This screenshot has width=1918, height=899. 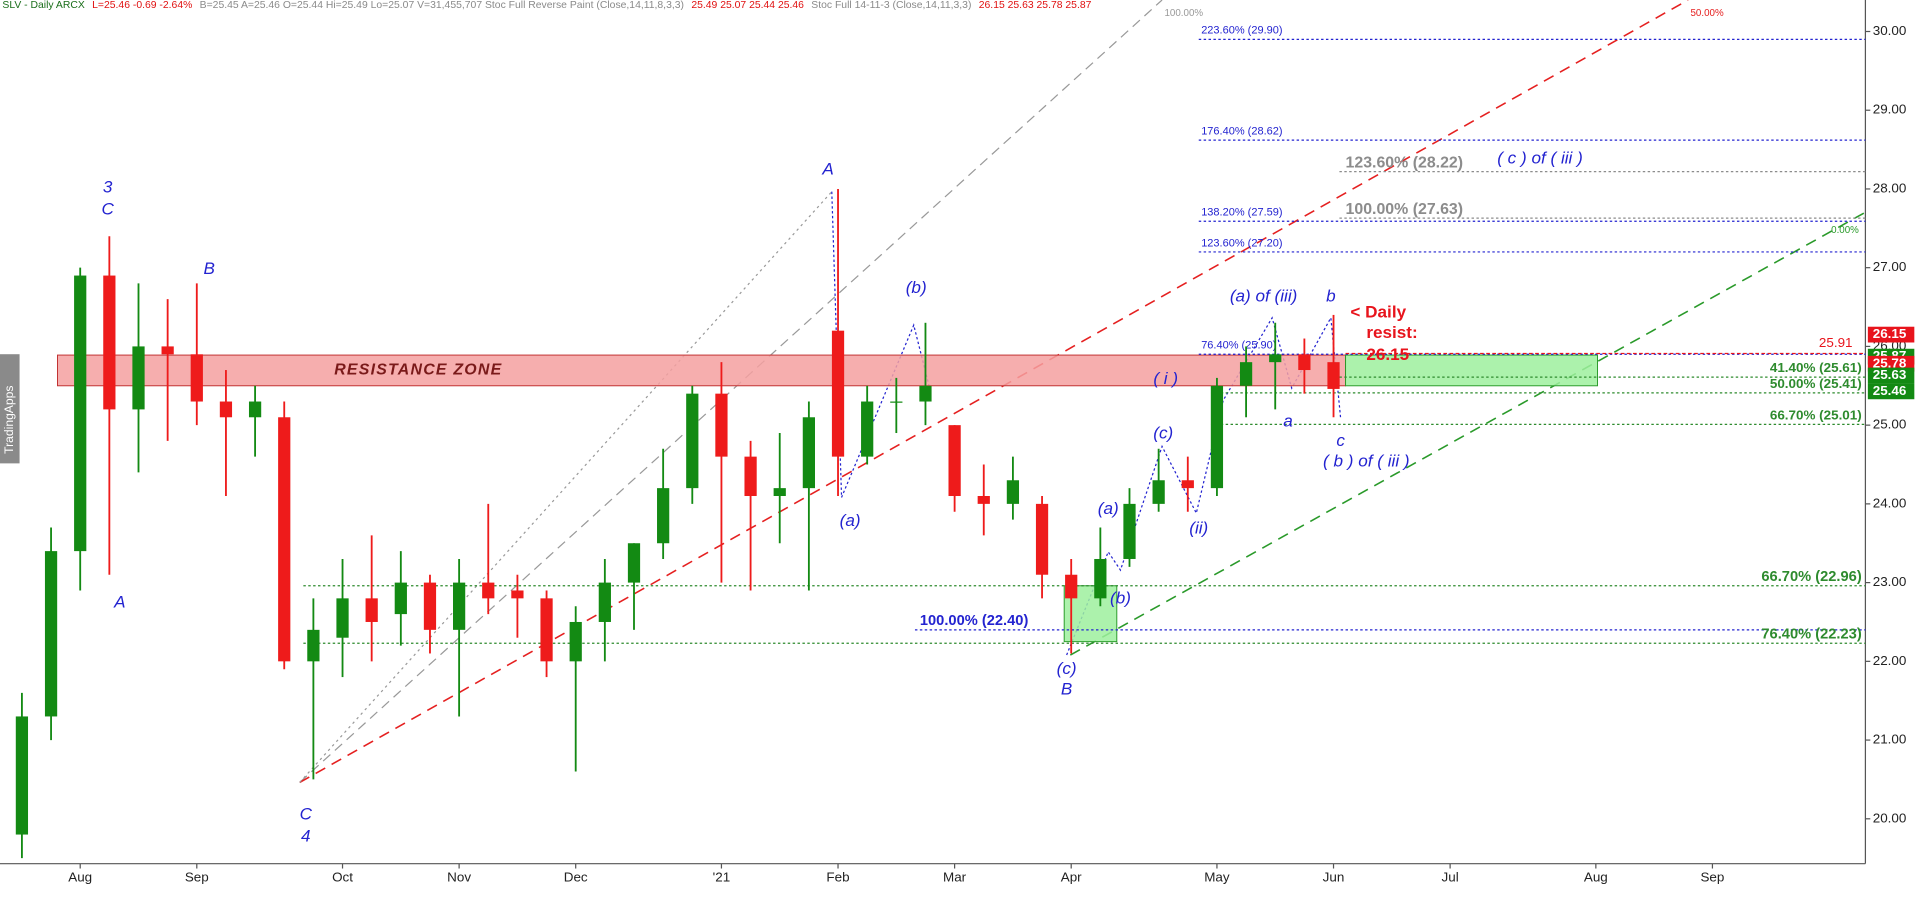 I want to click on wave-label: 4, so click(x=306, y=836).